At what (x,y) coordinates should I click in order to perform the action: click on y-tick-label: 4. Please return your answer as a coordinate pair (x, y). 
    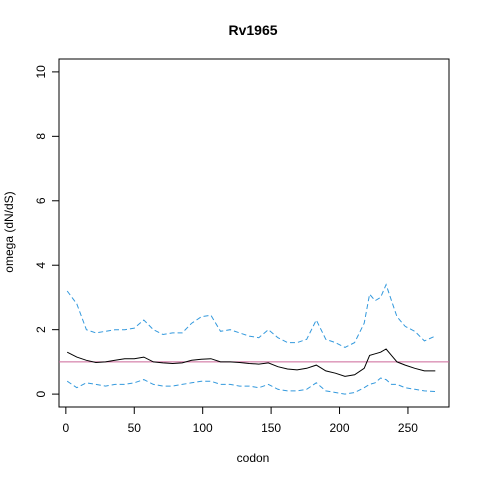
    Looking at the image, I should click on (41, 265).